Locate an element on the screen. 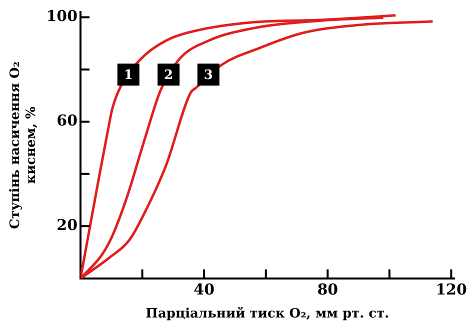  annotation: 1 is located at coordinates (128, 76).